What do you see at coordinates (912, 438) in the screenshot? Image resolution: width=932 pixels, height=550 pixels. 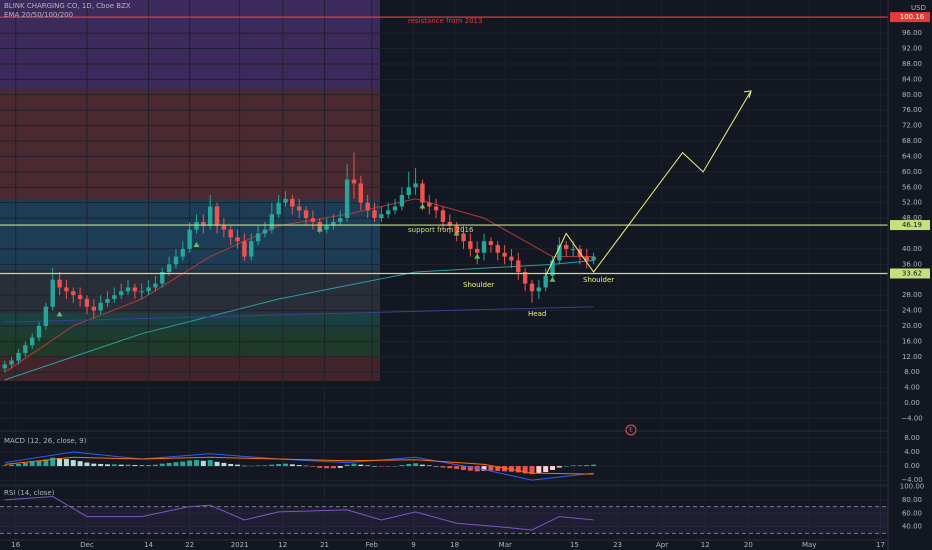 I see `y-tick-label: 8.00` at bounding box center [912, 438].